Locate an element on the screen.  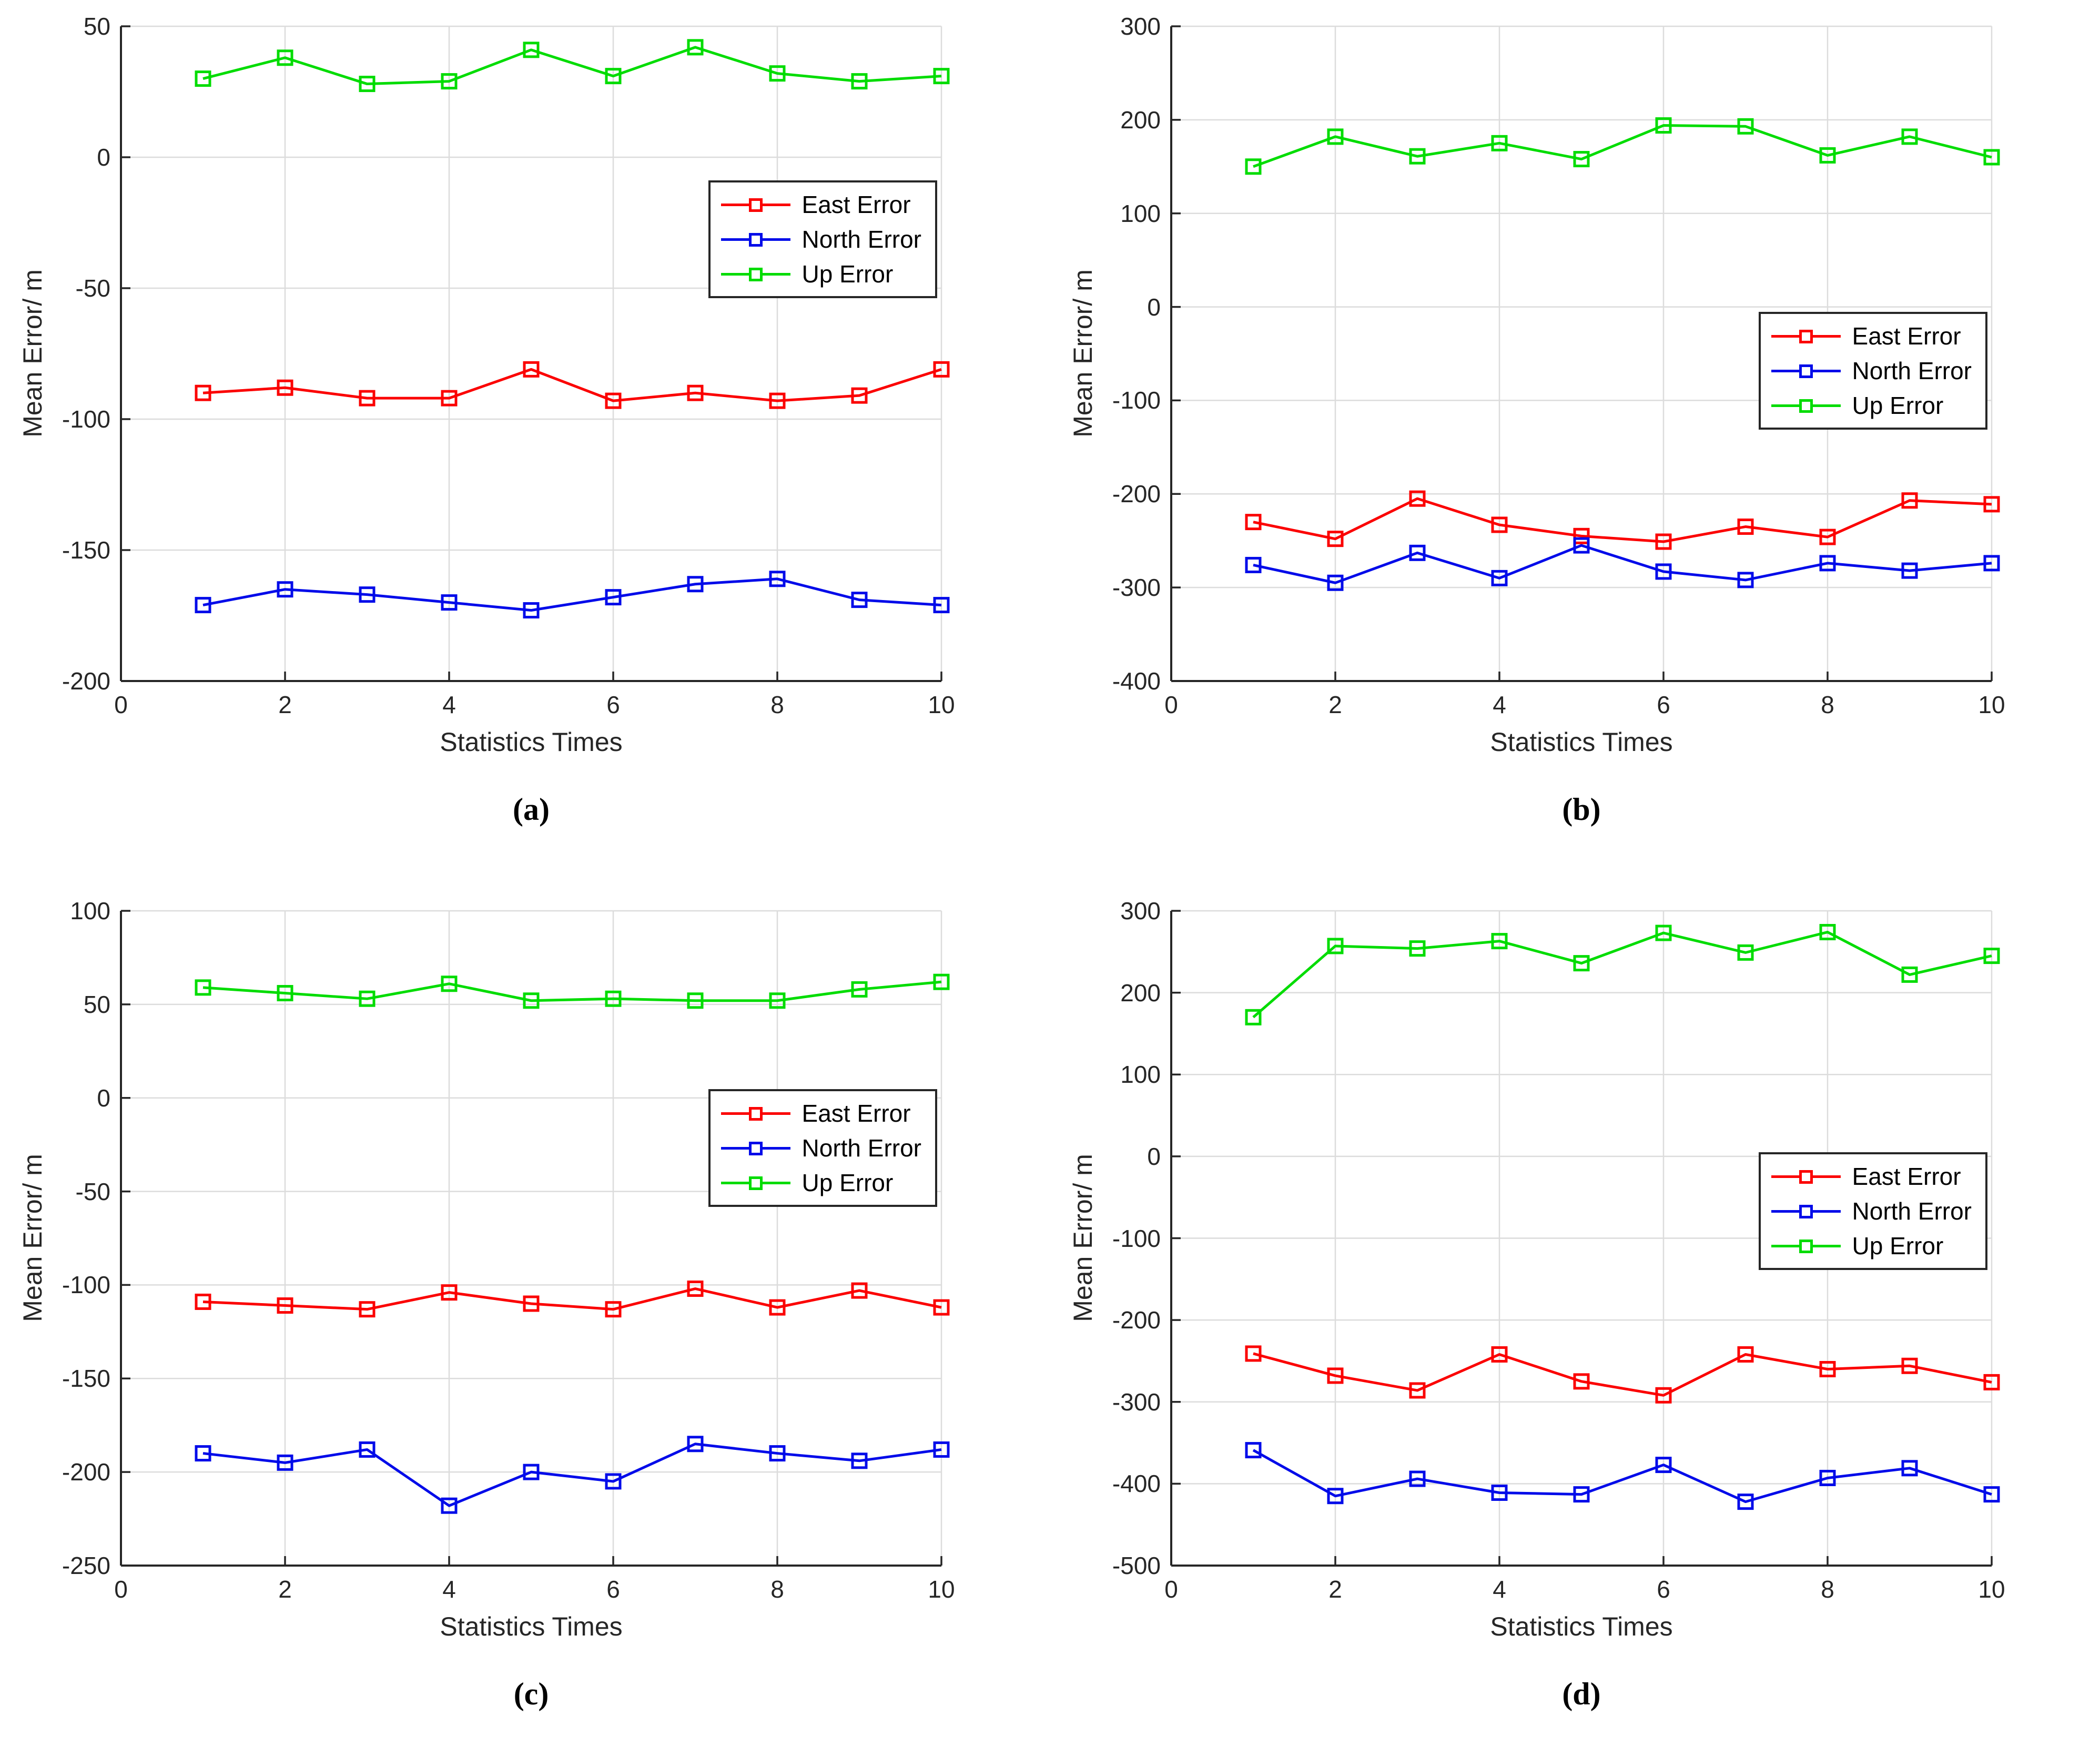
x-tick-label: 6 is located at coordinates (613, 705).